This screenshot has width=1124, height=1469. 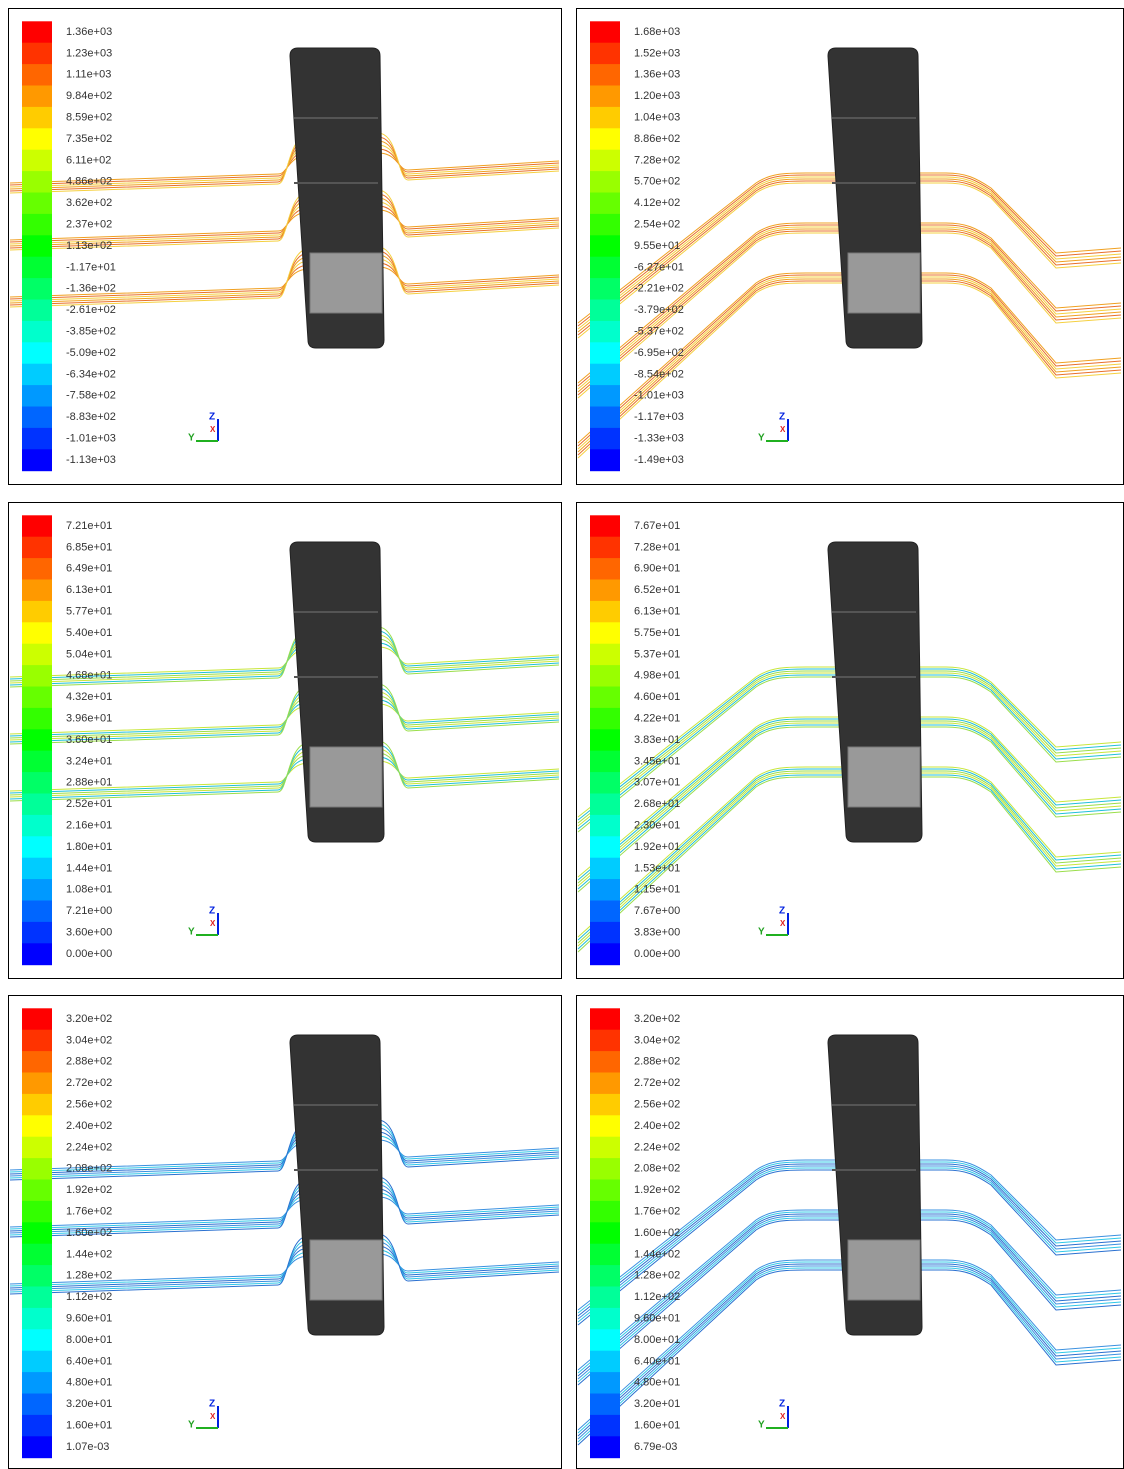 I want to click on legend-label: 6.40e+01, so click(x=657, y=1361).